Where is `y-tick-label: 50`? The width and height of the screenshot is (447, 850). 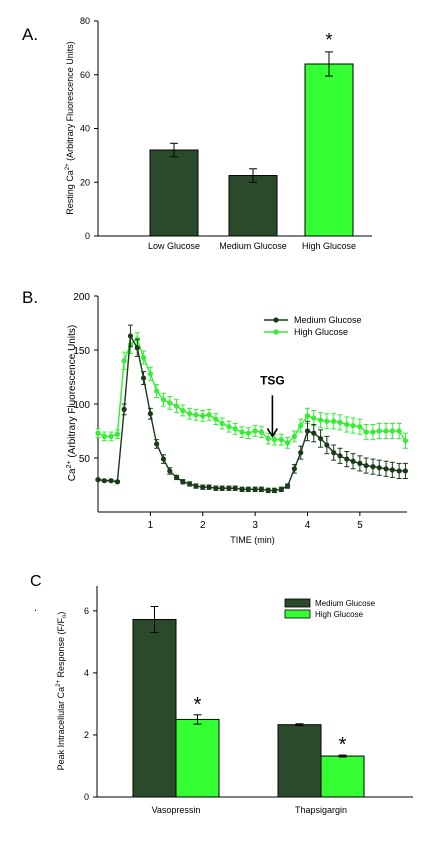
y-tick-label: 50 is located at coordinates (85, 459).